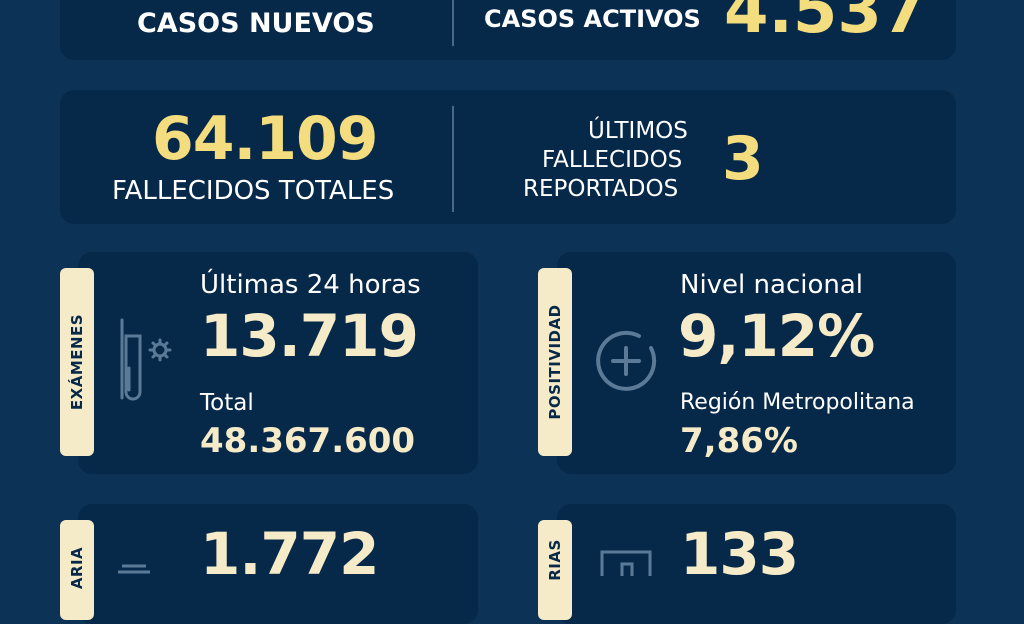 The image size is (1024, 624). Describe the element at coordinates (626, 360) in the screenshot. I see `plus-circle-icon` at that location.